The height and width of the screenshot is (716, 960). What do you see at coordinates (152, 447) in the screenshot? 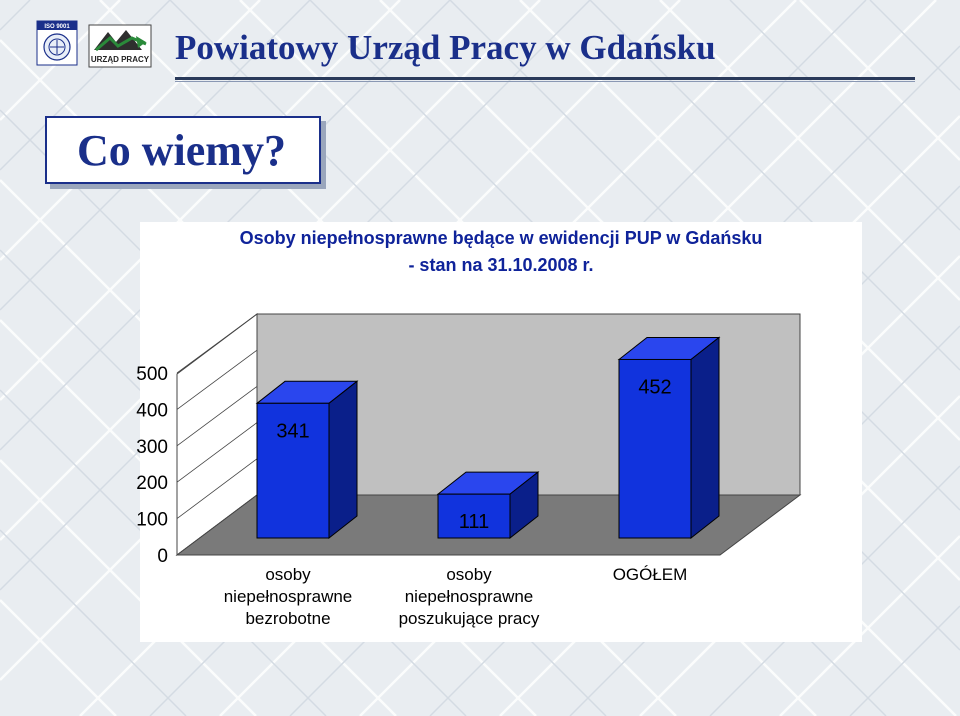
I see `y-tick-label: 300` at bounding box center [152, 447].